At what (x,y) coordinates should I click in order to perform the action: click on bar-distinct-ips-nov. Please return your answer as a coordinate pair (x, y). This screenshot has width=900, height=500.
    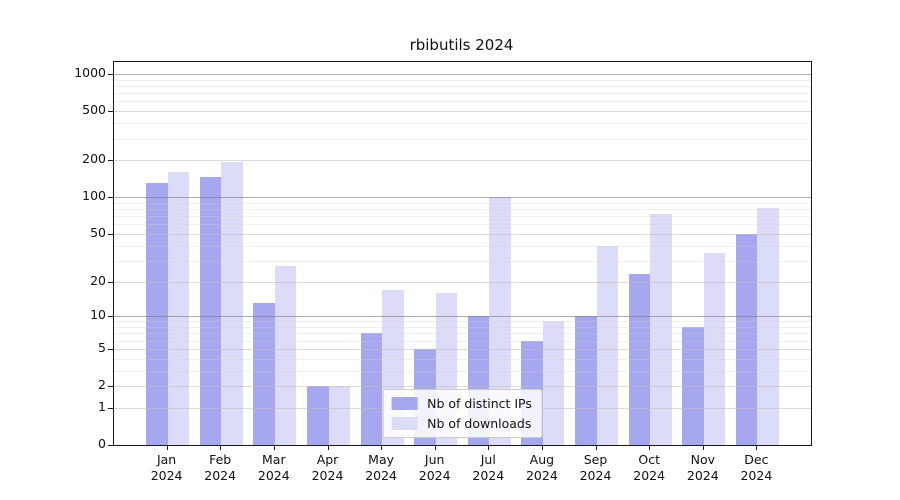
    Looking at the image, I should click on (693, 386).